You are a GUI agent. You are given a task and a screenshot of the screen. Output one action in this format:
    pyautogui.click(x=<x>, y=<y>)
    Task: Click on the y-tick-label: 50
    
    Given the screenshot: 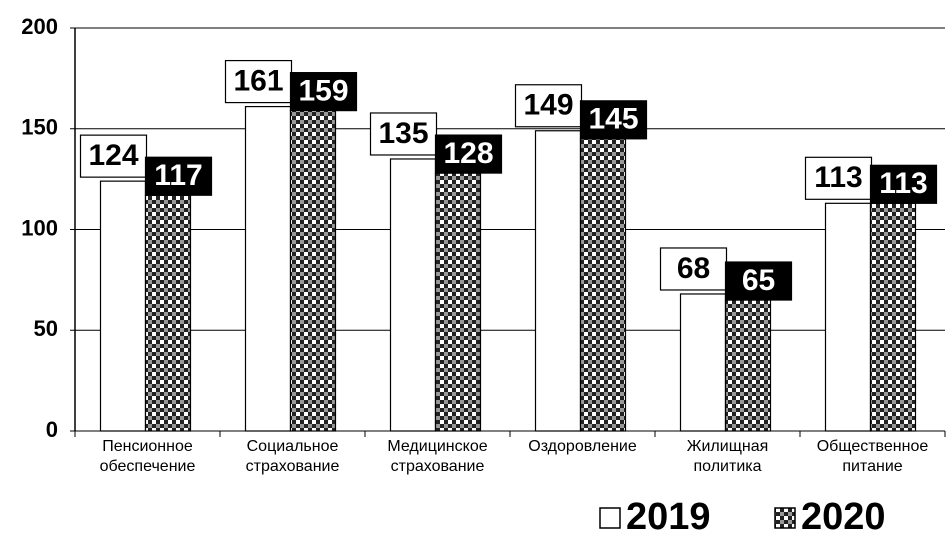 What is the action you would take?
    pyautogui.click(x=46, y=328)
    